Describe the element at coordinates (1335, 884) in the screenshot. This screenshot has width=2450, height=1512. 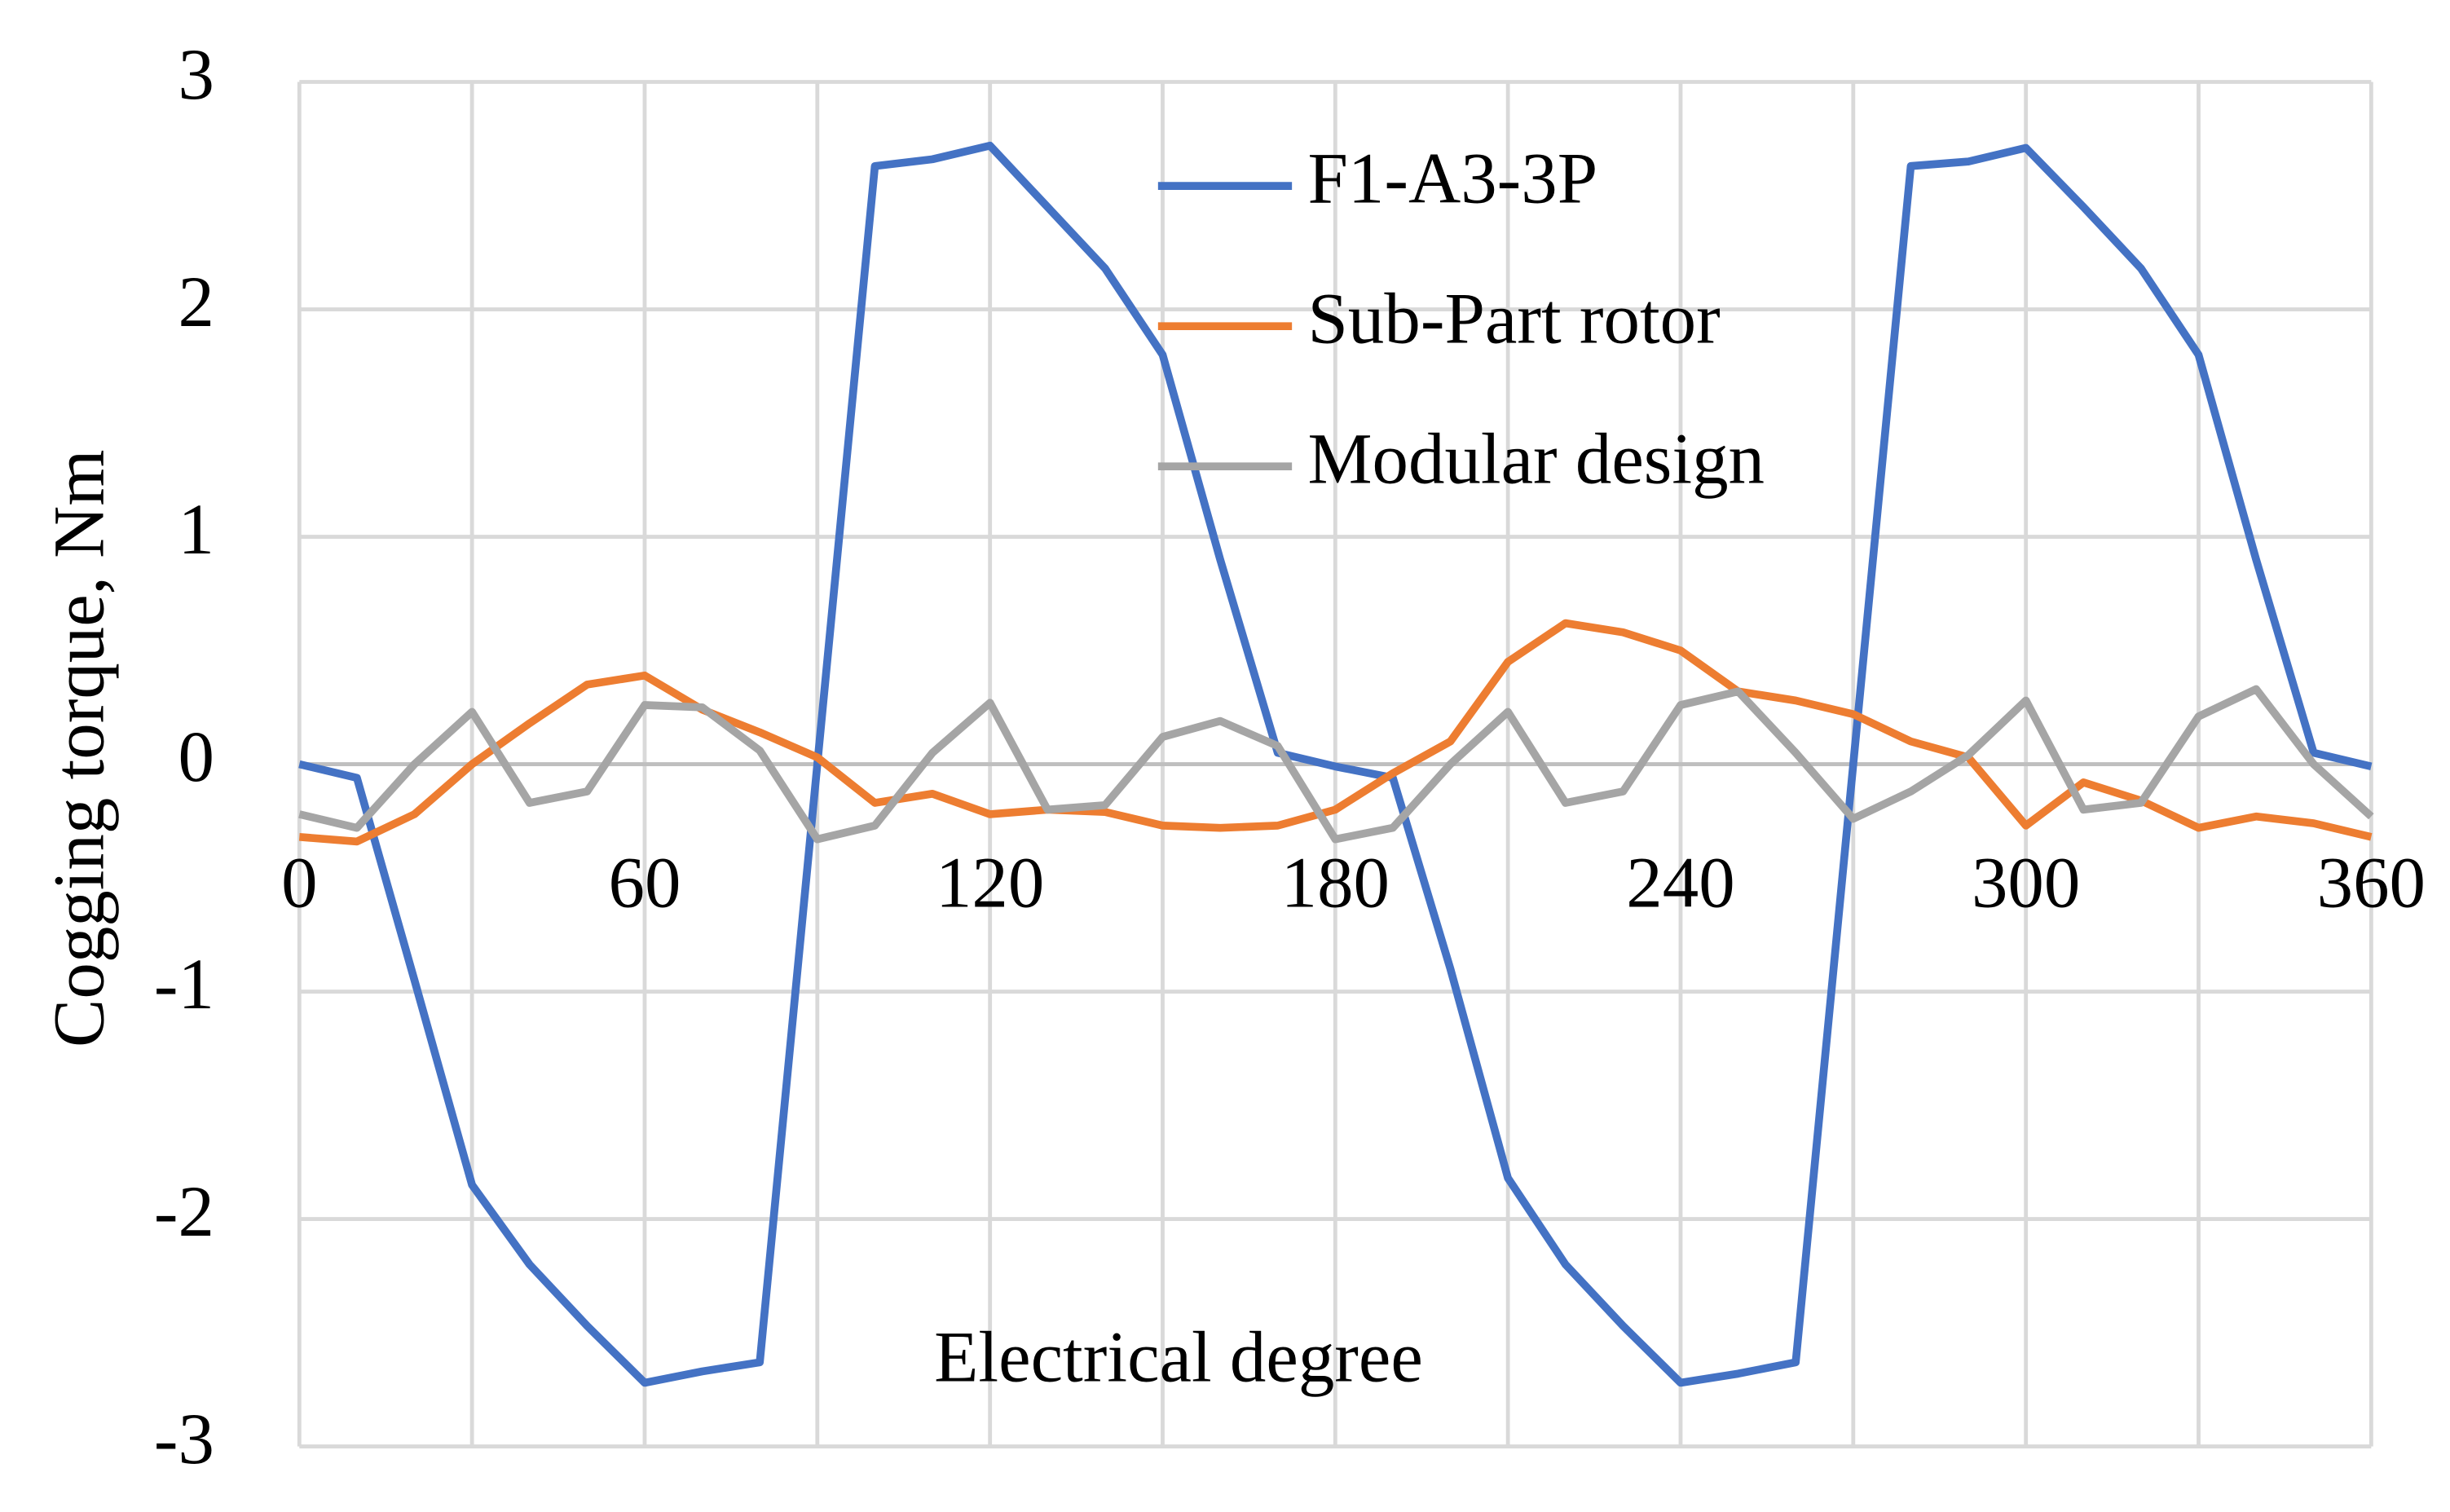
I see `x-tick-label: 180` at that location.